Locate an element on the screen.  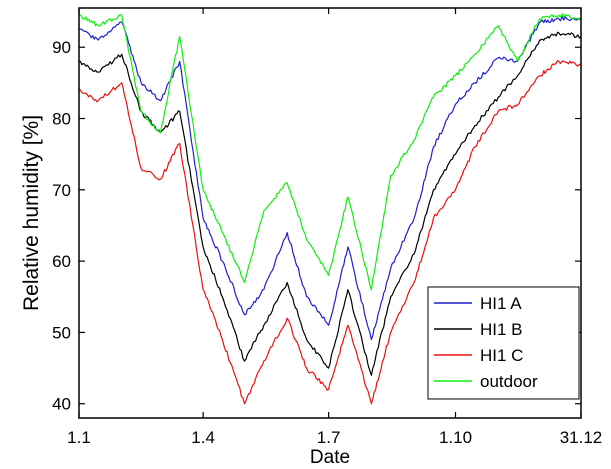
x-tick-label: 31.12 is located at coordinates (581, 437).